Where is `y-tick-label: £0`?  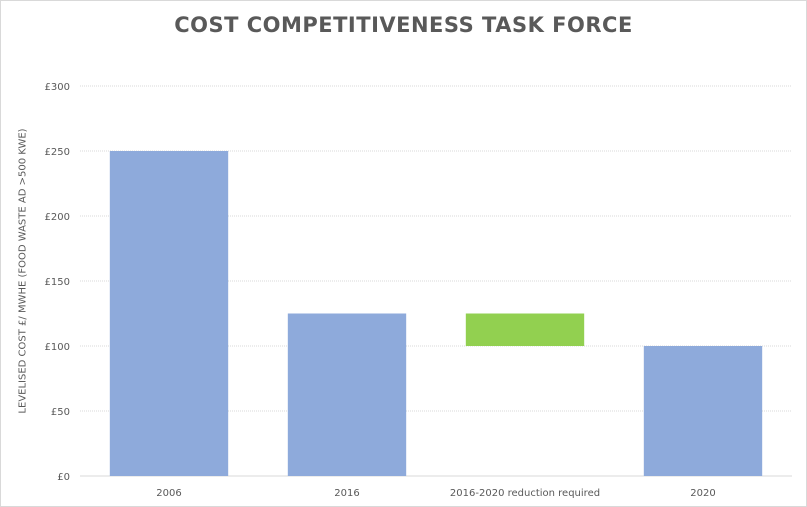
y-tick-label: £0 is located at coordinates (63, 477).